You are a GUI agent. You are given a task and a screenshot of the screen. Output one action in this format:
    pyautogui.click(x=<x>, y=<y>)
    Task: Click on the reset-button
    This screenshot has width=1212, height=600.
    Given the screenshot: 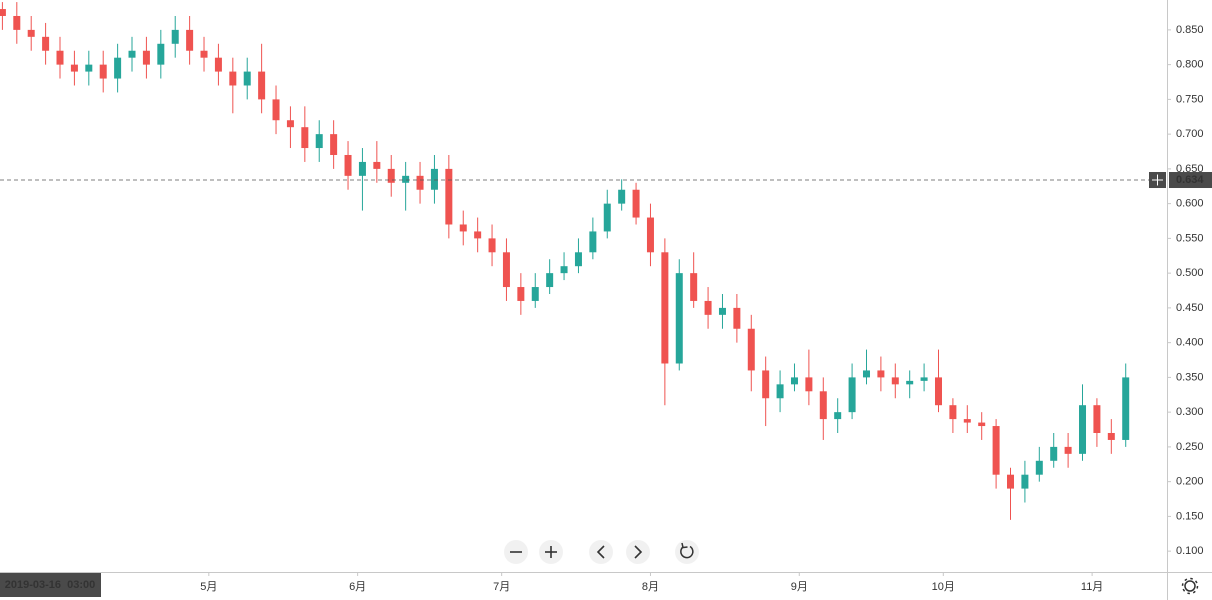 What is the action you would take?
    pyautogui.click(x=687, y=552)
    